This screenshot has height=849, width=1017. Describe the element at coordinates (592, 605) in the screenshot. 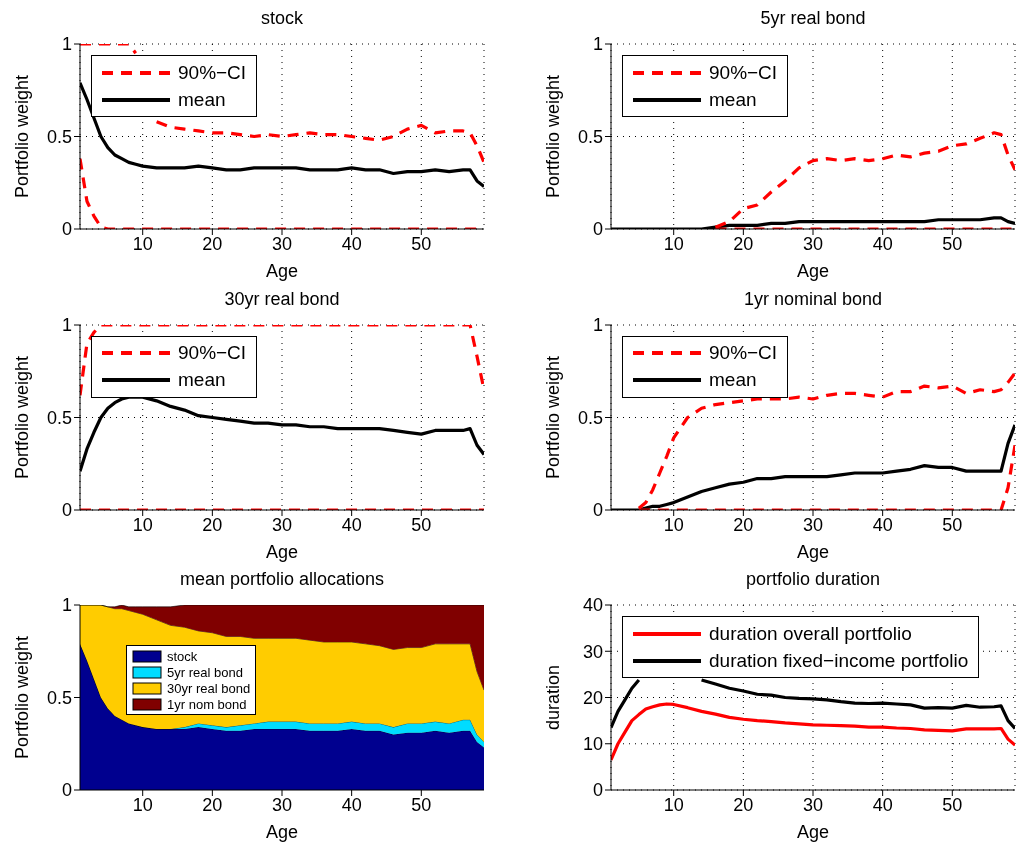

I see `y-tick-label: 40` at that location.